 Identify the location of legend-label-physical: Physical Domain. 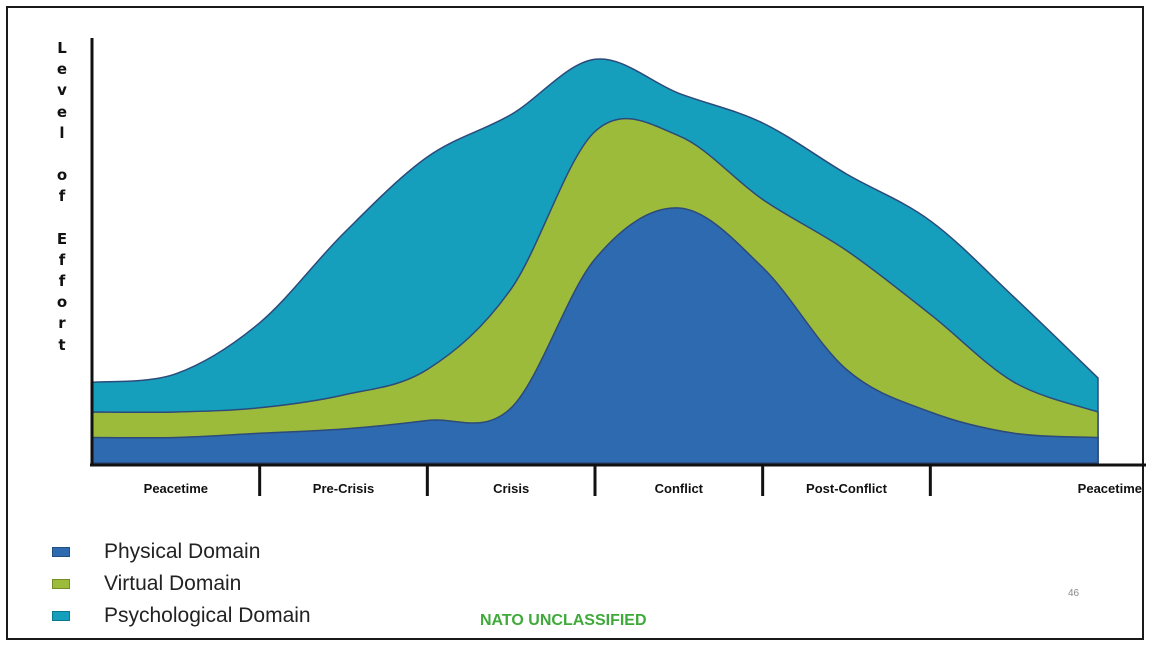
(182, 551).